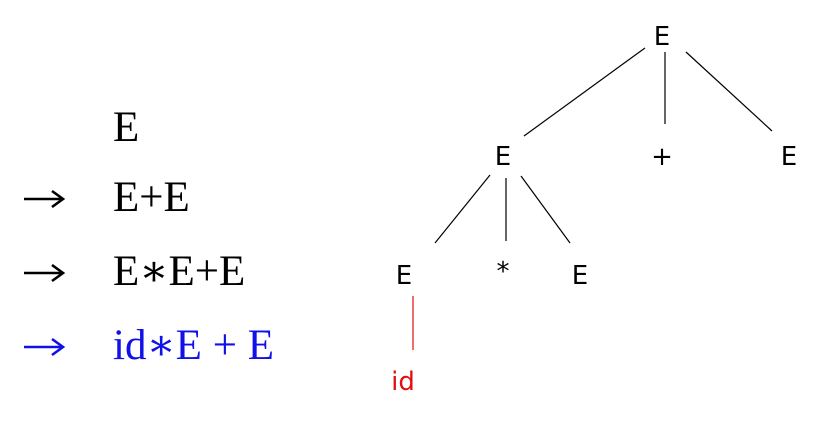 Image resolution: width=838 pixels, height=446 pixels. I want to click on tree-node-plus: +, so click(662, 157).